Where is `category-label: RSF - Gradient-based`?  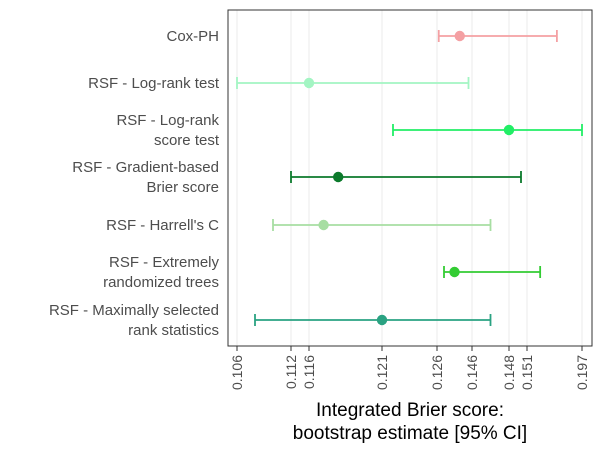 category-label: RSF - Gradient-based is located at coordinates (145, 167).